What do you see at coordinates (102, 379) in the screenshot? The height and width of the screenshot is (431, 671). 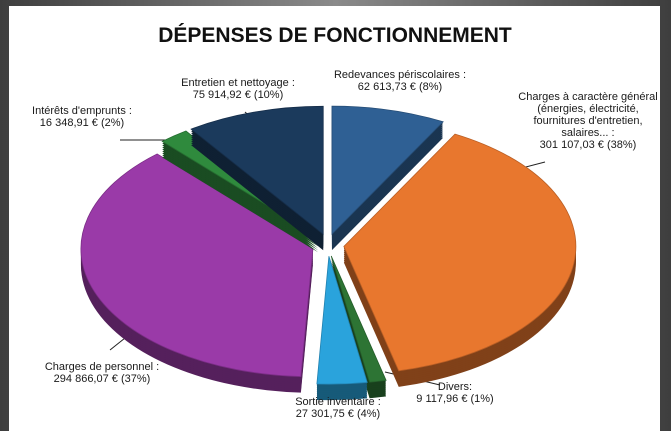 I see `value-label: 294 866,07 € (37%)` at bounding box center [102, 379].